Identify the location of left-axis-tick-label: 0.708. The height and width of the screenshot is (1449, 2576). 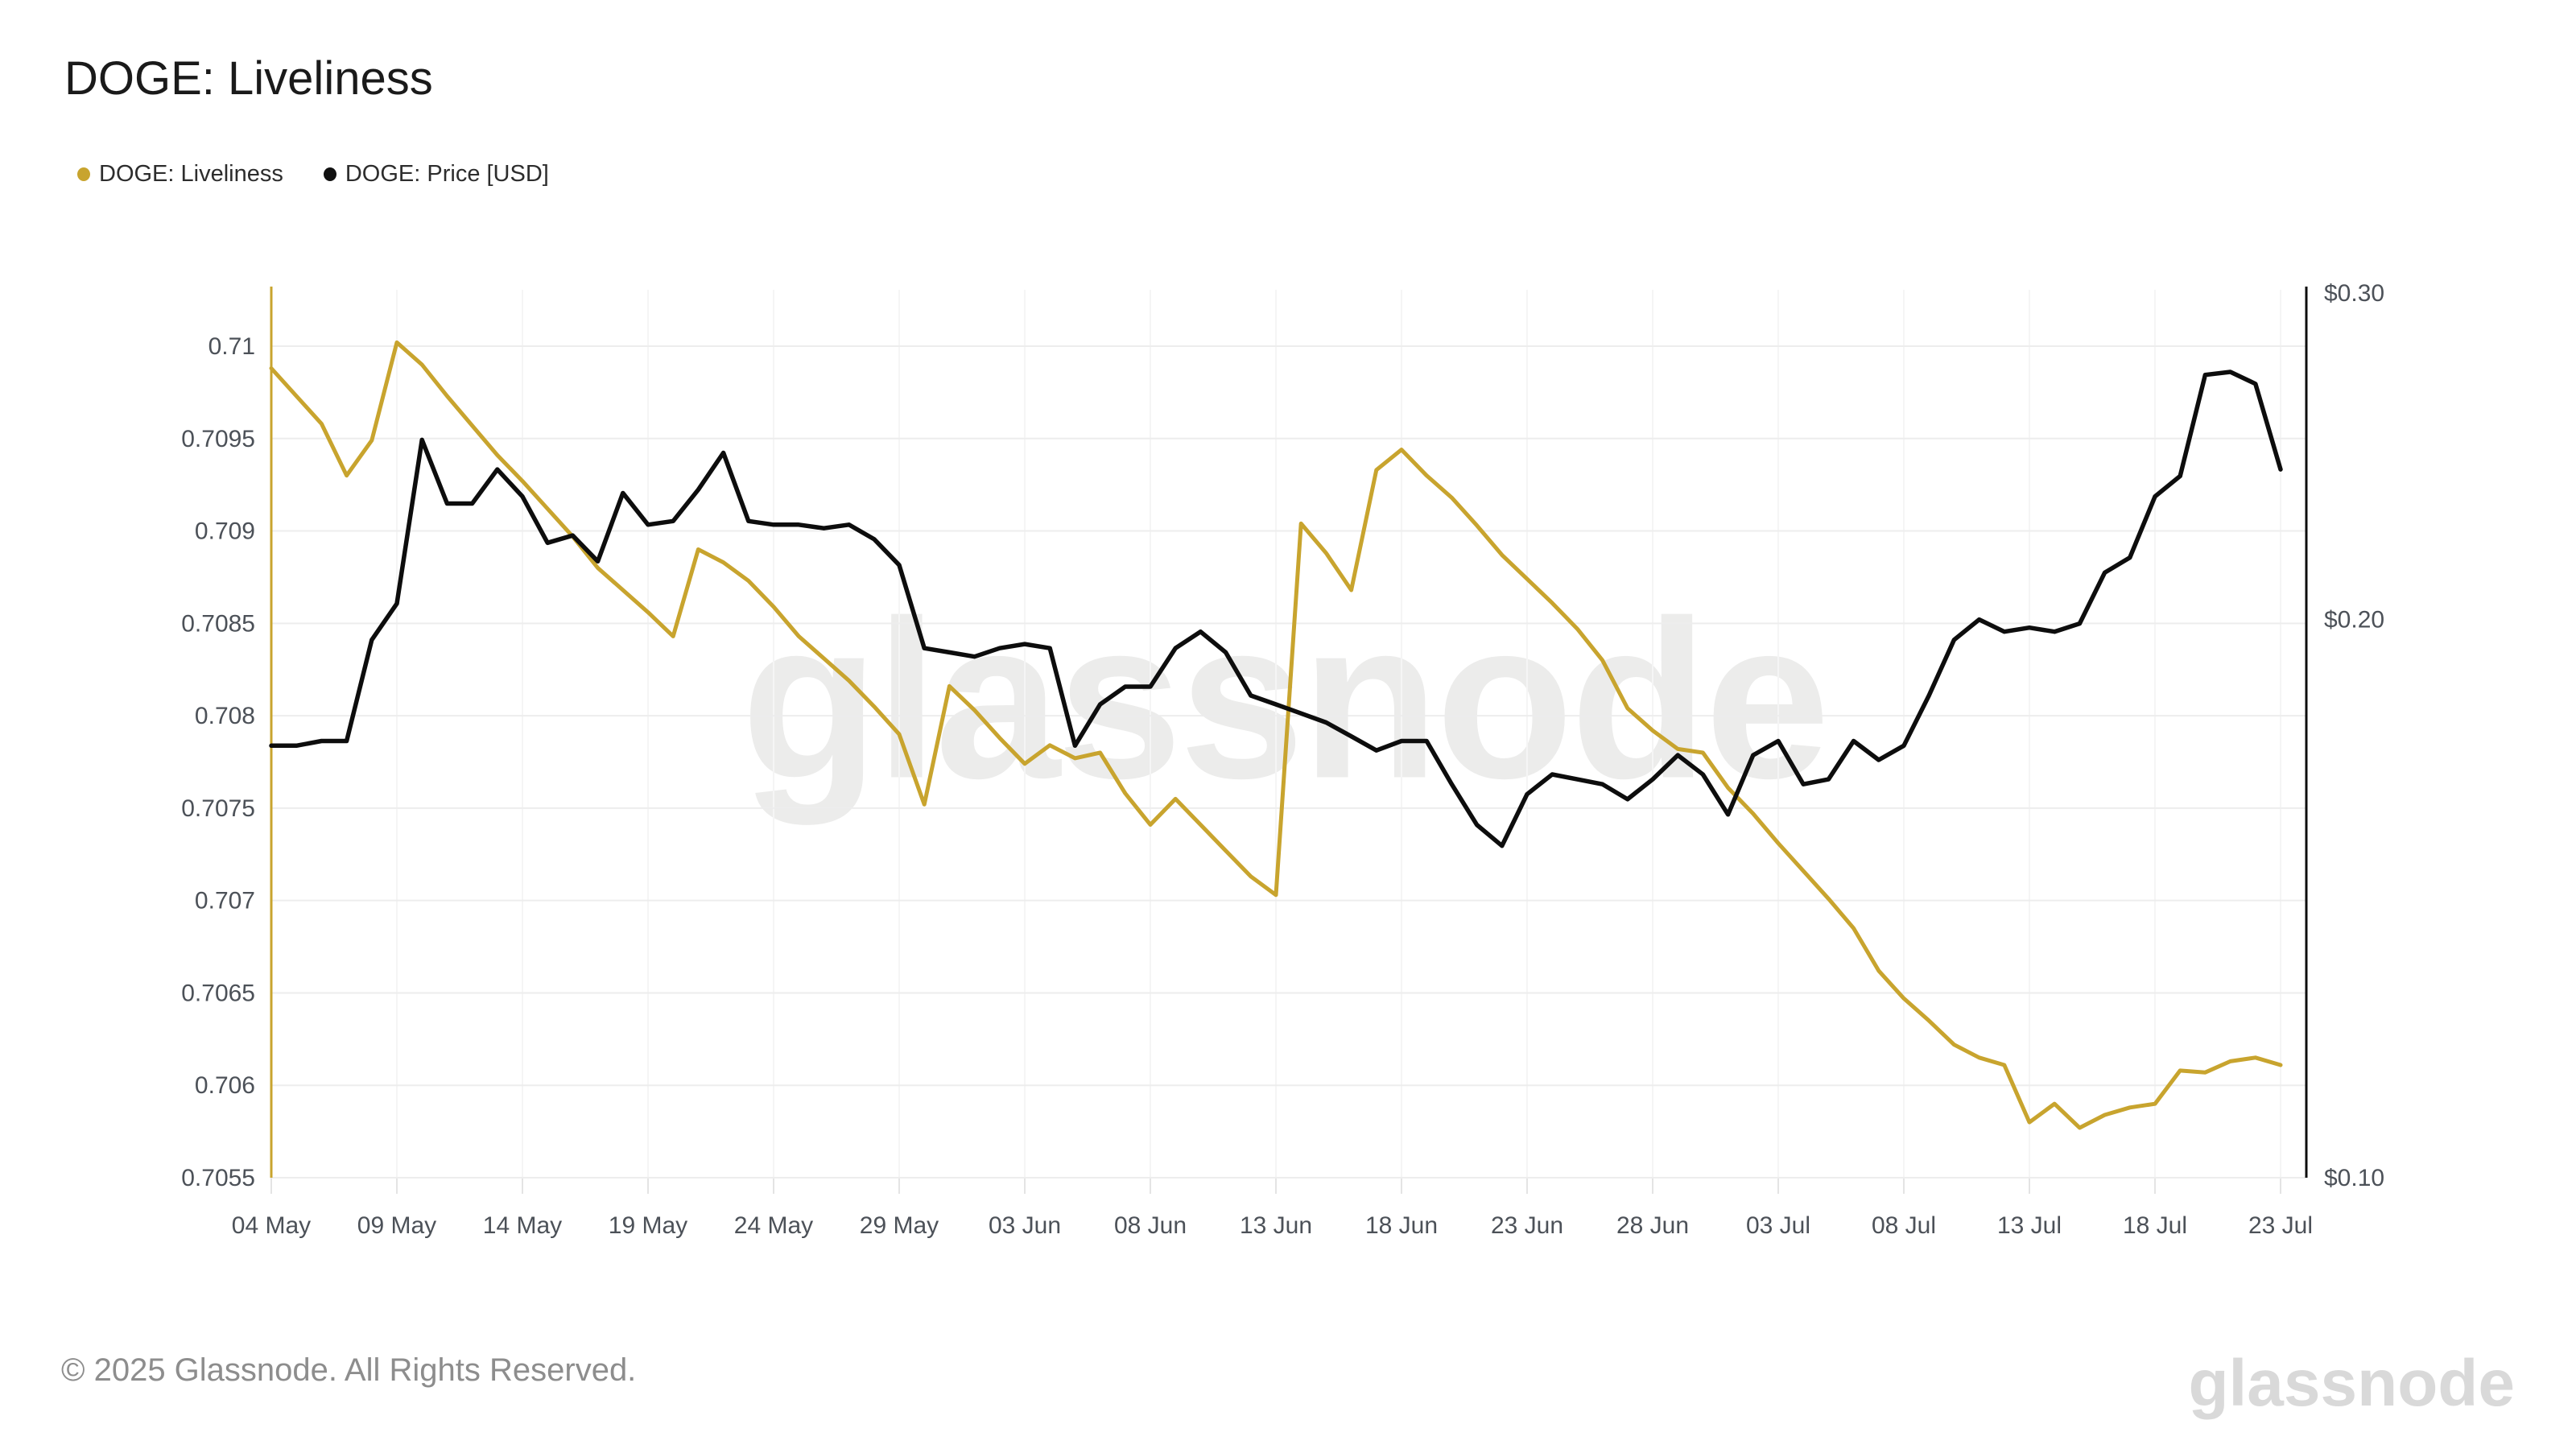
(225, 716).